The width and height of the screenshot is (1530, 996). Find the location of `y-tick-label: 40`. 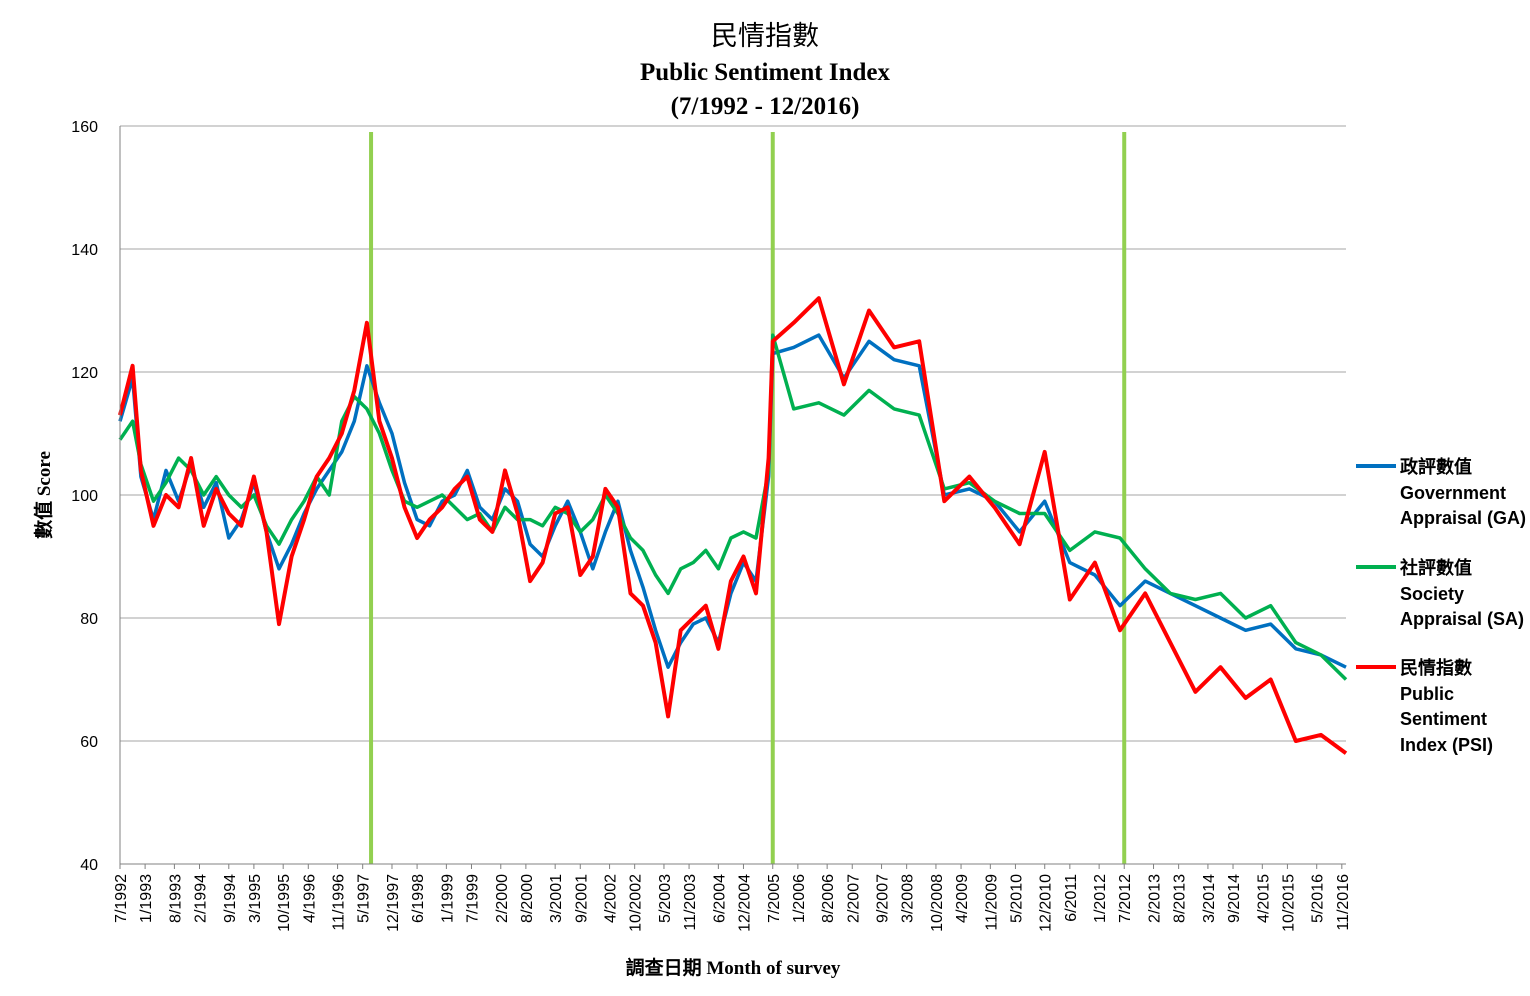

y-tick-label: 40 is located at coordinates (89, 865).